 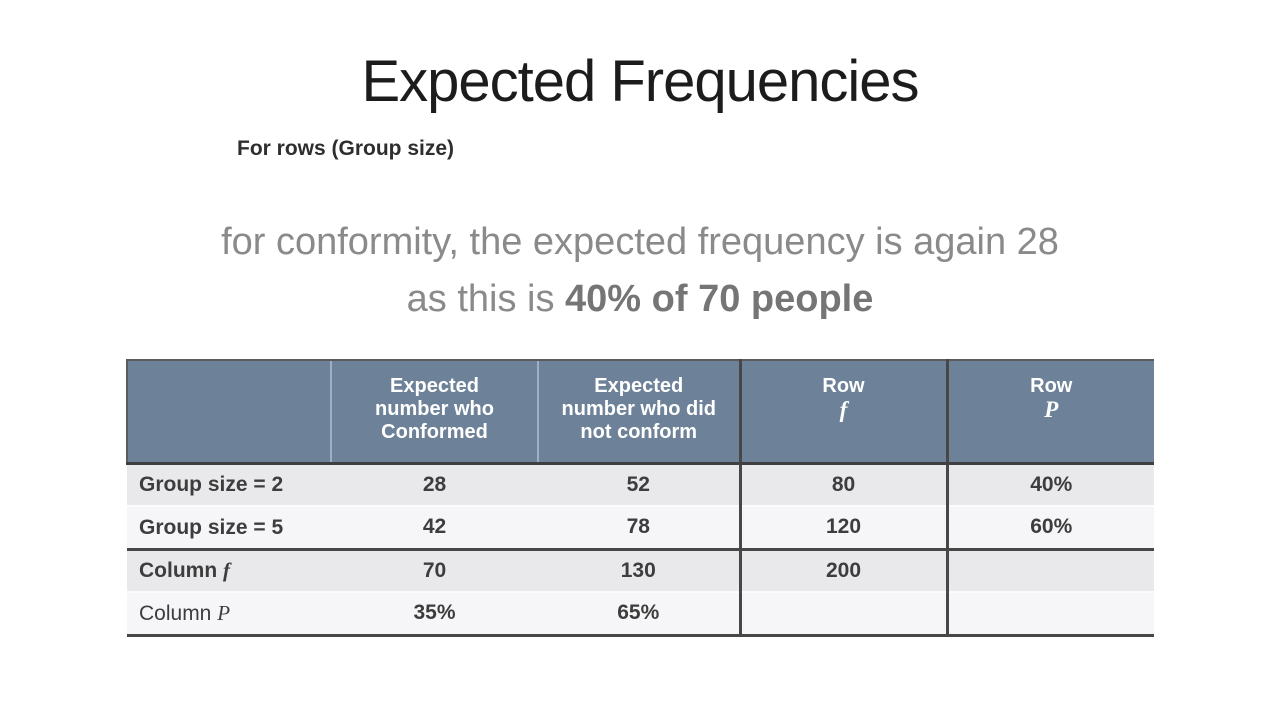 I want to click on header-line-p-symbol: P, so click(x=1051, y=409).